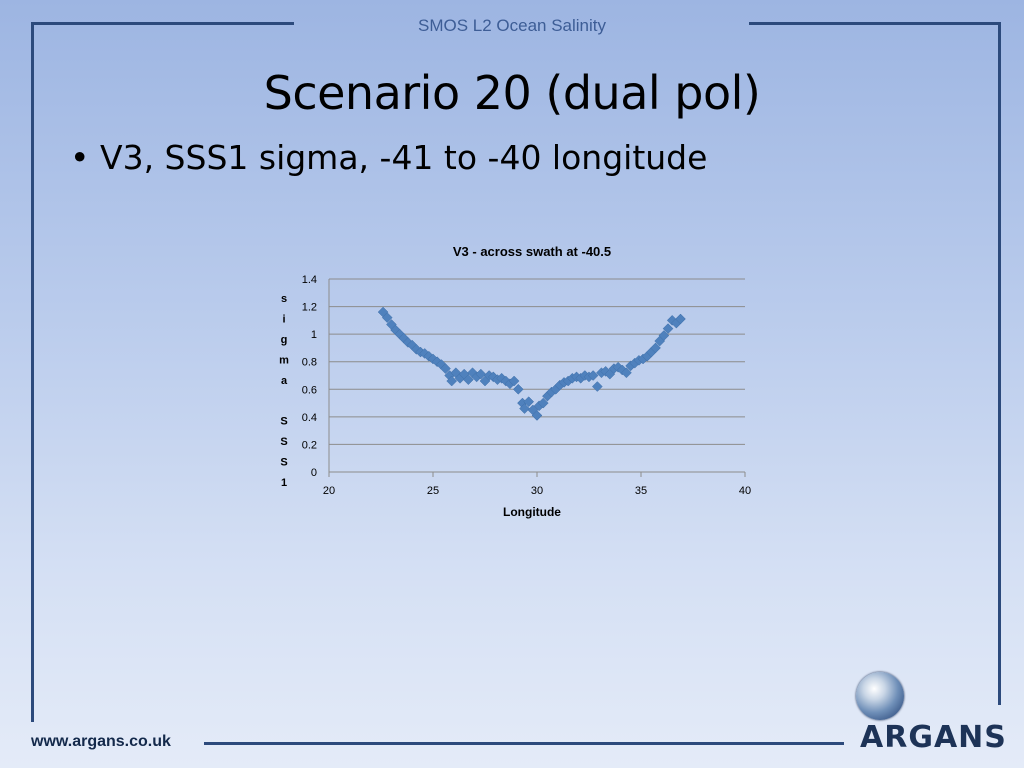  What do you see at coordinates (284, 483) in the screenshot?
I see `y-axis-label-char: 1` at bounding box center [284, 483].